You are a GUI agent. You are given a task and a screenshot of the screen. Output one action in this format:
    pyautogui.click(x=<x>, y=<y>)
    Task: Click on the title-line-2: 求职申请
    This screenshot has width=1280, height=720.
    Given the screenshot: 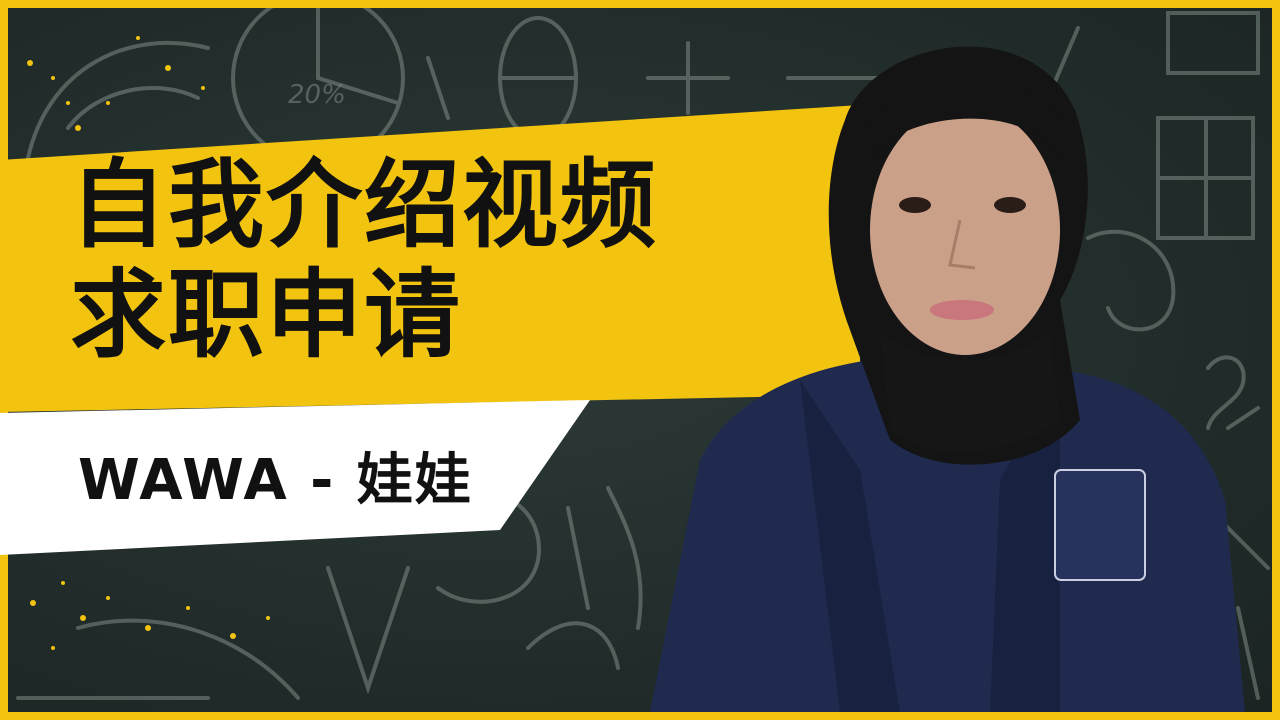 What is the action you would take?
    pyautogui.click(x=266, y=315)
    